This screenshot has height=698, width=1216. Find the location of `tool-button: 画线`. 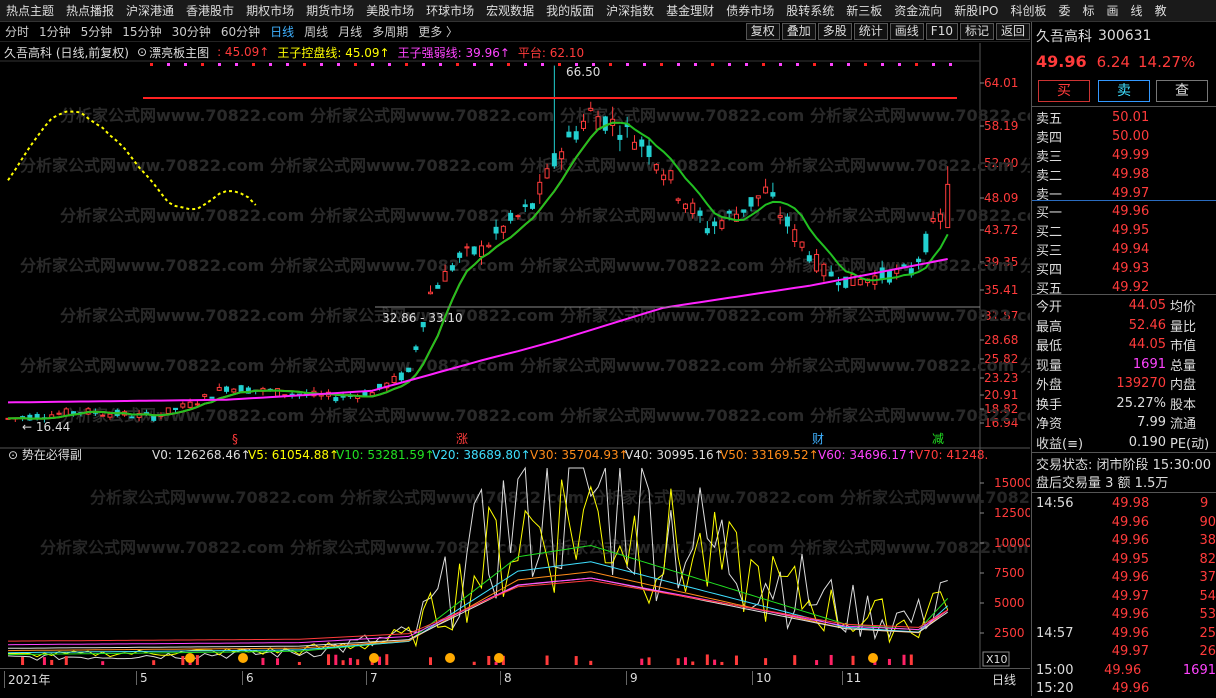

tool-button: 画线 is located at coordinates (906, 31).